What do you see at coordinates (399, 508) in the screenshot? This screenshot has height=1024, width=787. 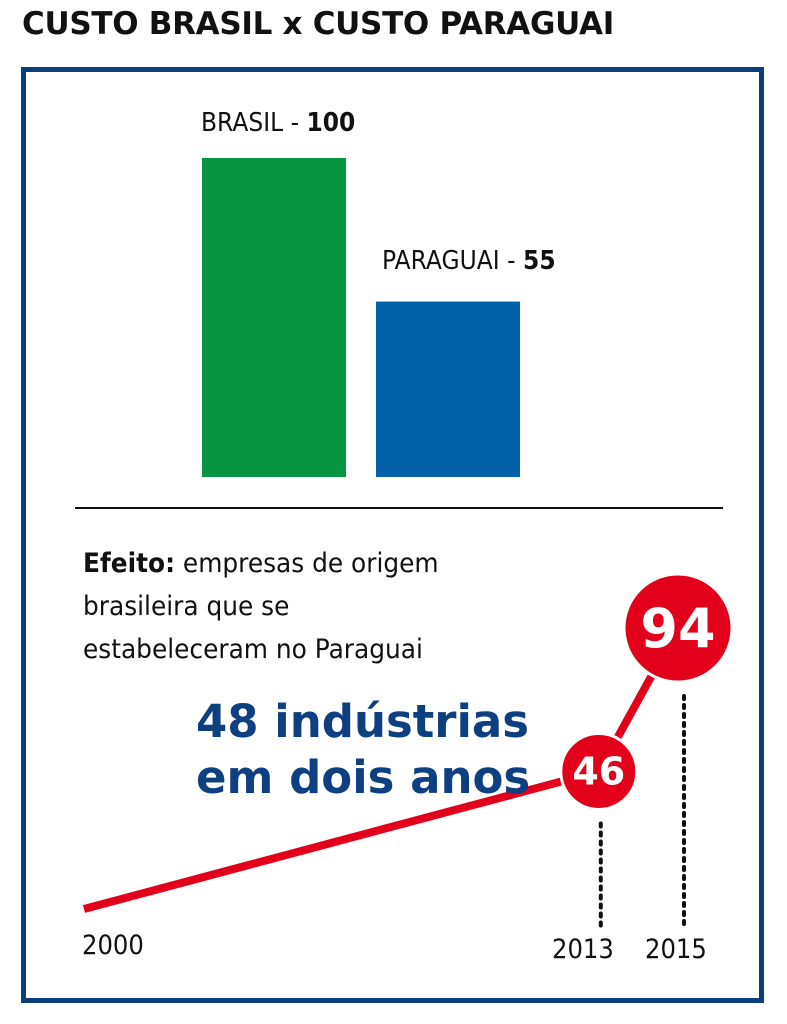 I see `section-divider` at bounding box center [399, 508].